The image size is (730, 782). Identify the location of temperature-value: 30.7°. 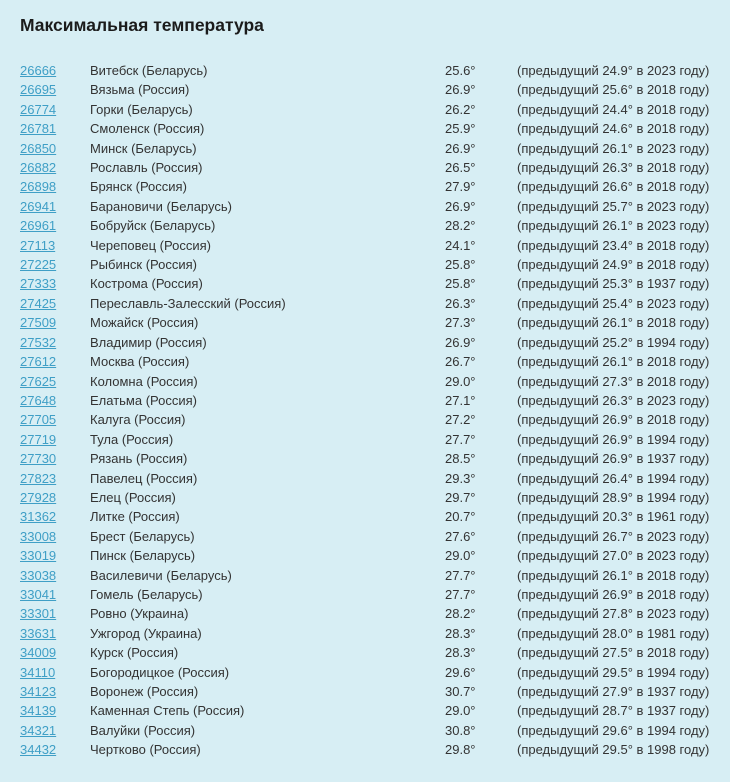
(460, 691).